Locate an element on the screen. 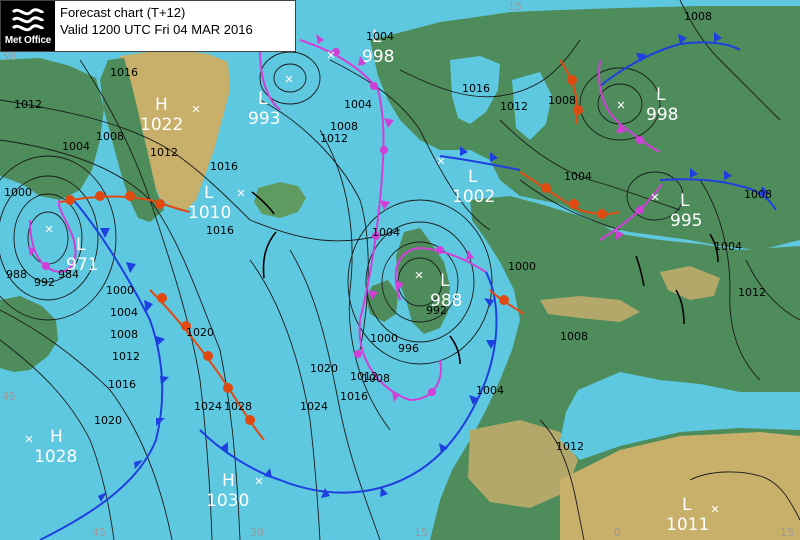 This screenshot has height=540, width=800. alps-ridge is located at coordinates (590, 309).